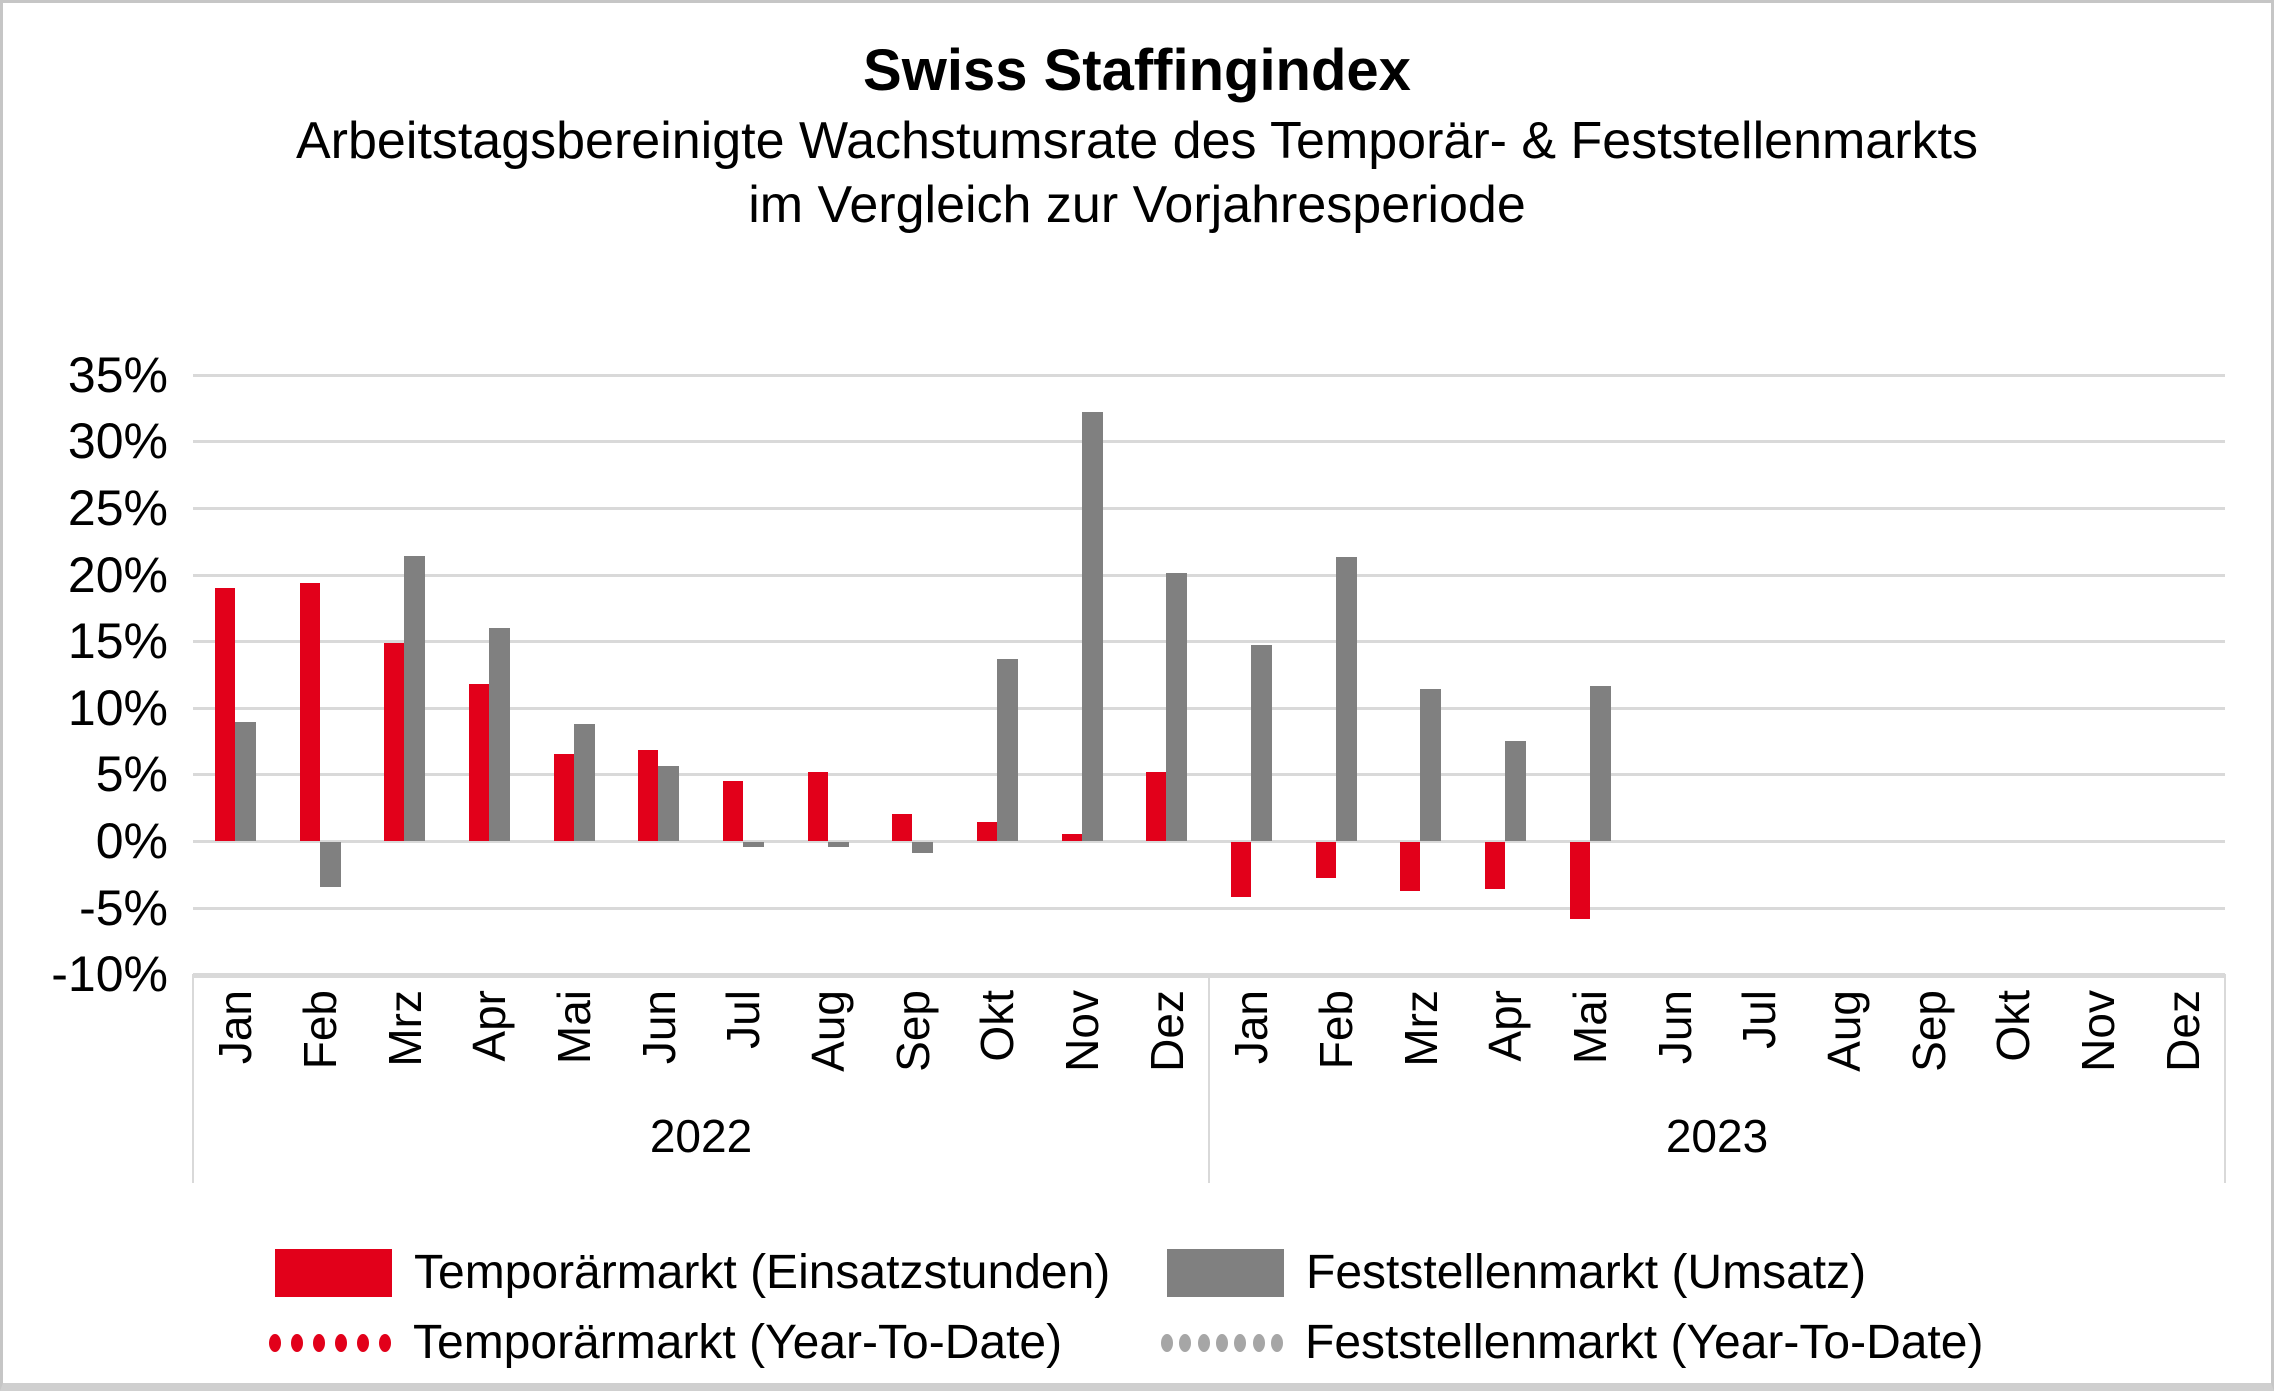  What do you see at coordinates (2013, 1026) in the screenshot?
I see `month-label-2023-Okt: Okt` at bounding box center [2013, 1026].